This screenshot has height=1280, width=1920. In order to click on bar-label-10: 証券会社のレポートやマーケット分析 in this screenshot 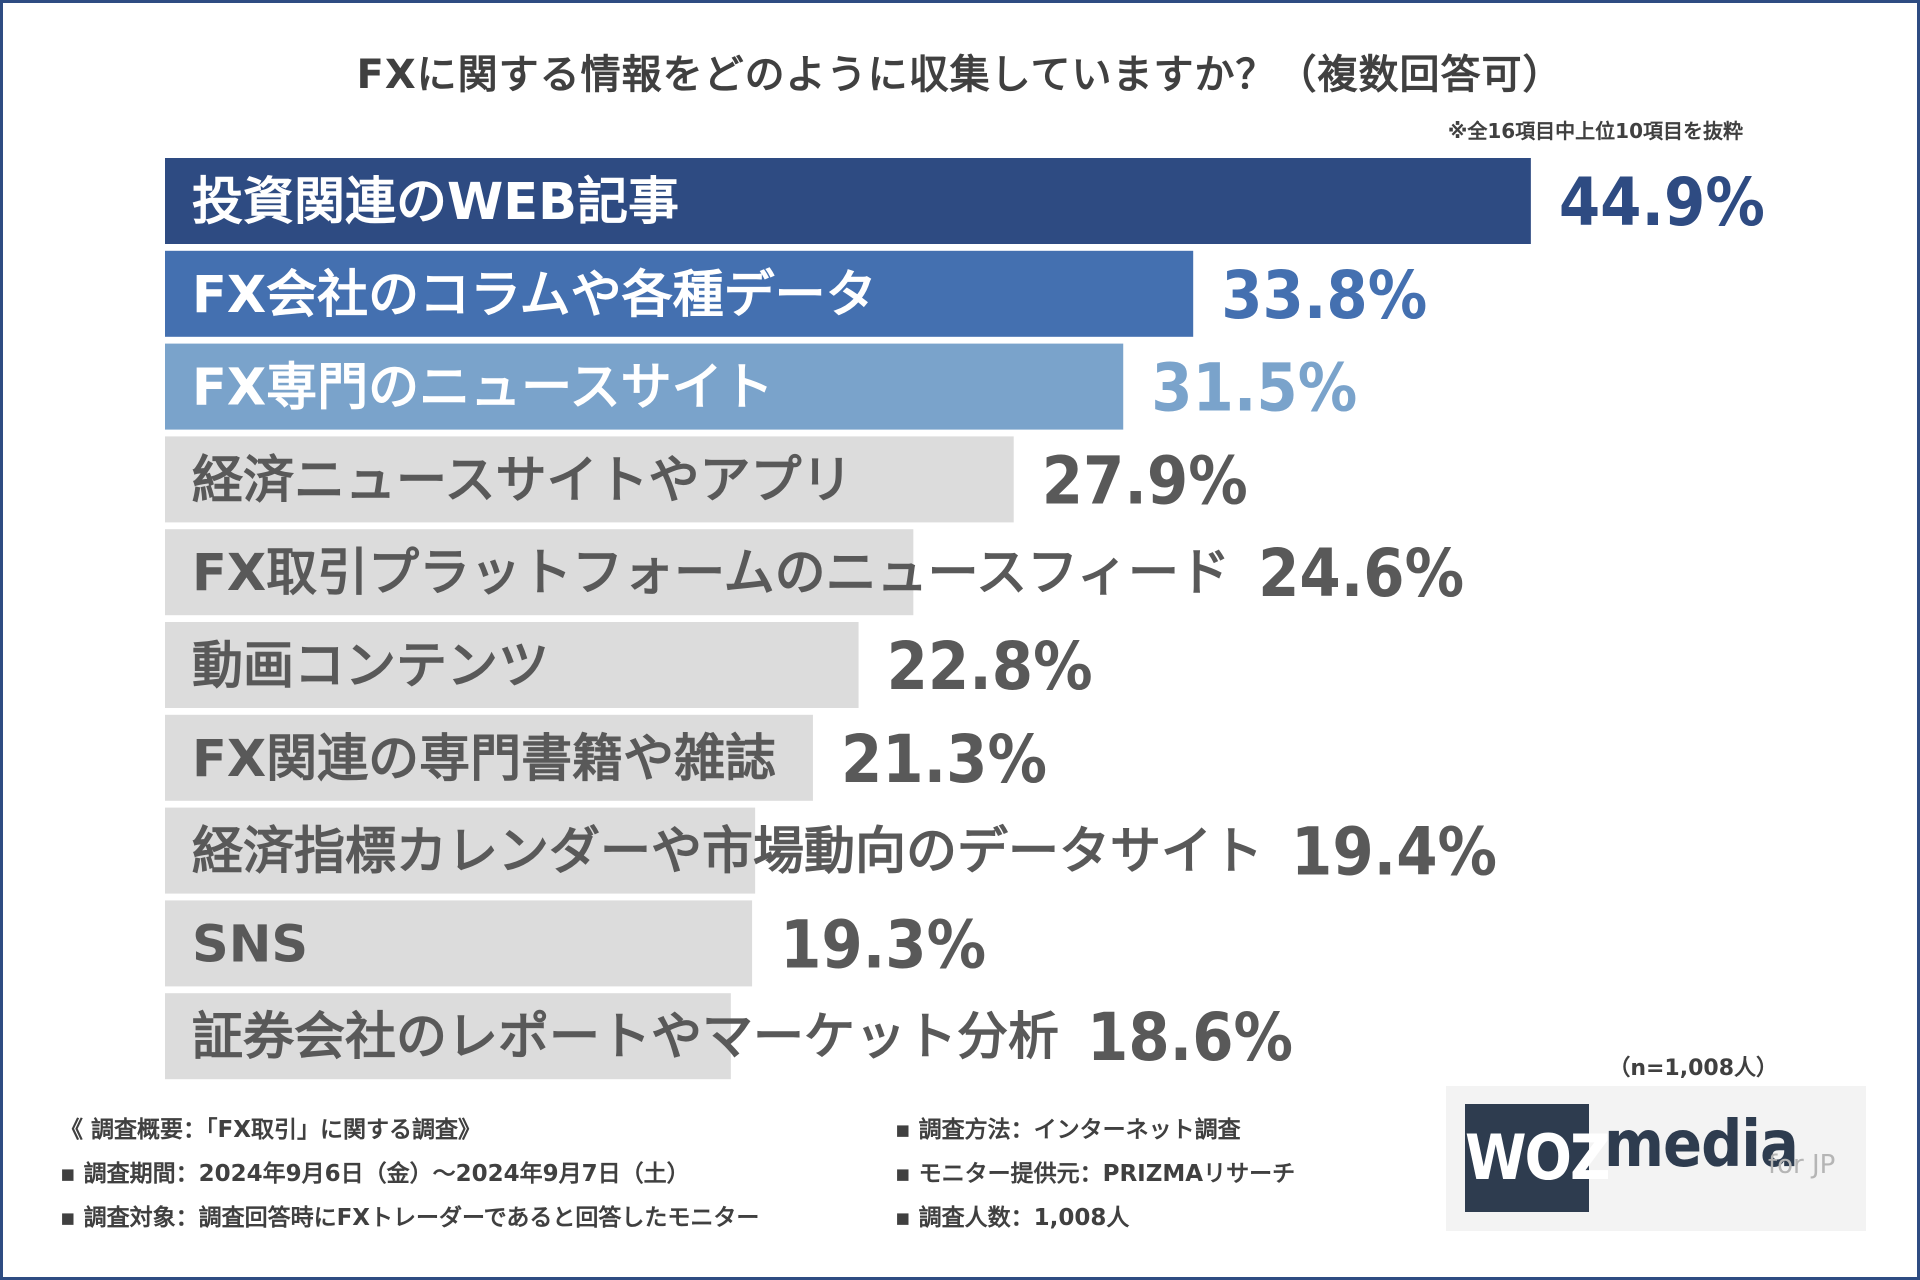, I will do `click(625, 1037)`.